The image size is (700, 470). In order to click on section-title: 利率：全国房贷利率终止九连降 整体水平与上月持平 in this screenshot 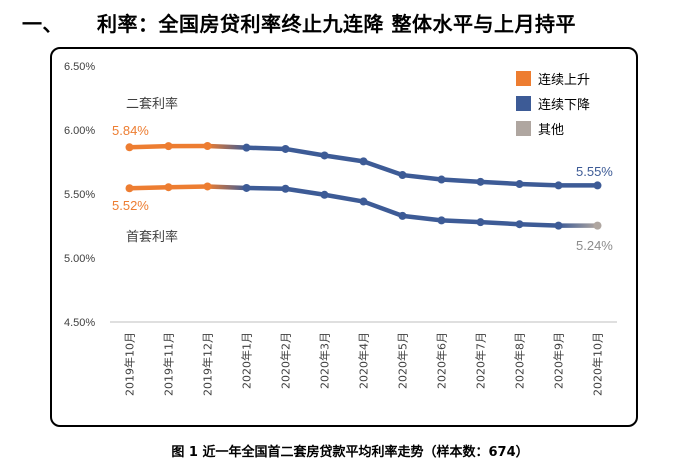, I will do `click(336, 24)`.